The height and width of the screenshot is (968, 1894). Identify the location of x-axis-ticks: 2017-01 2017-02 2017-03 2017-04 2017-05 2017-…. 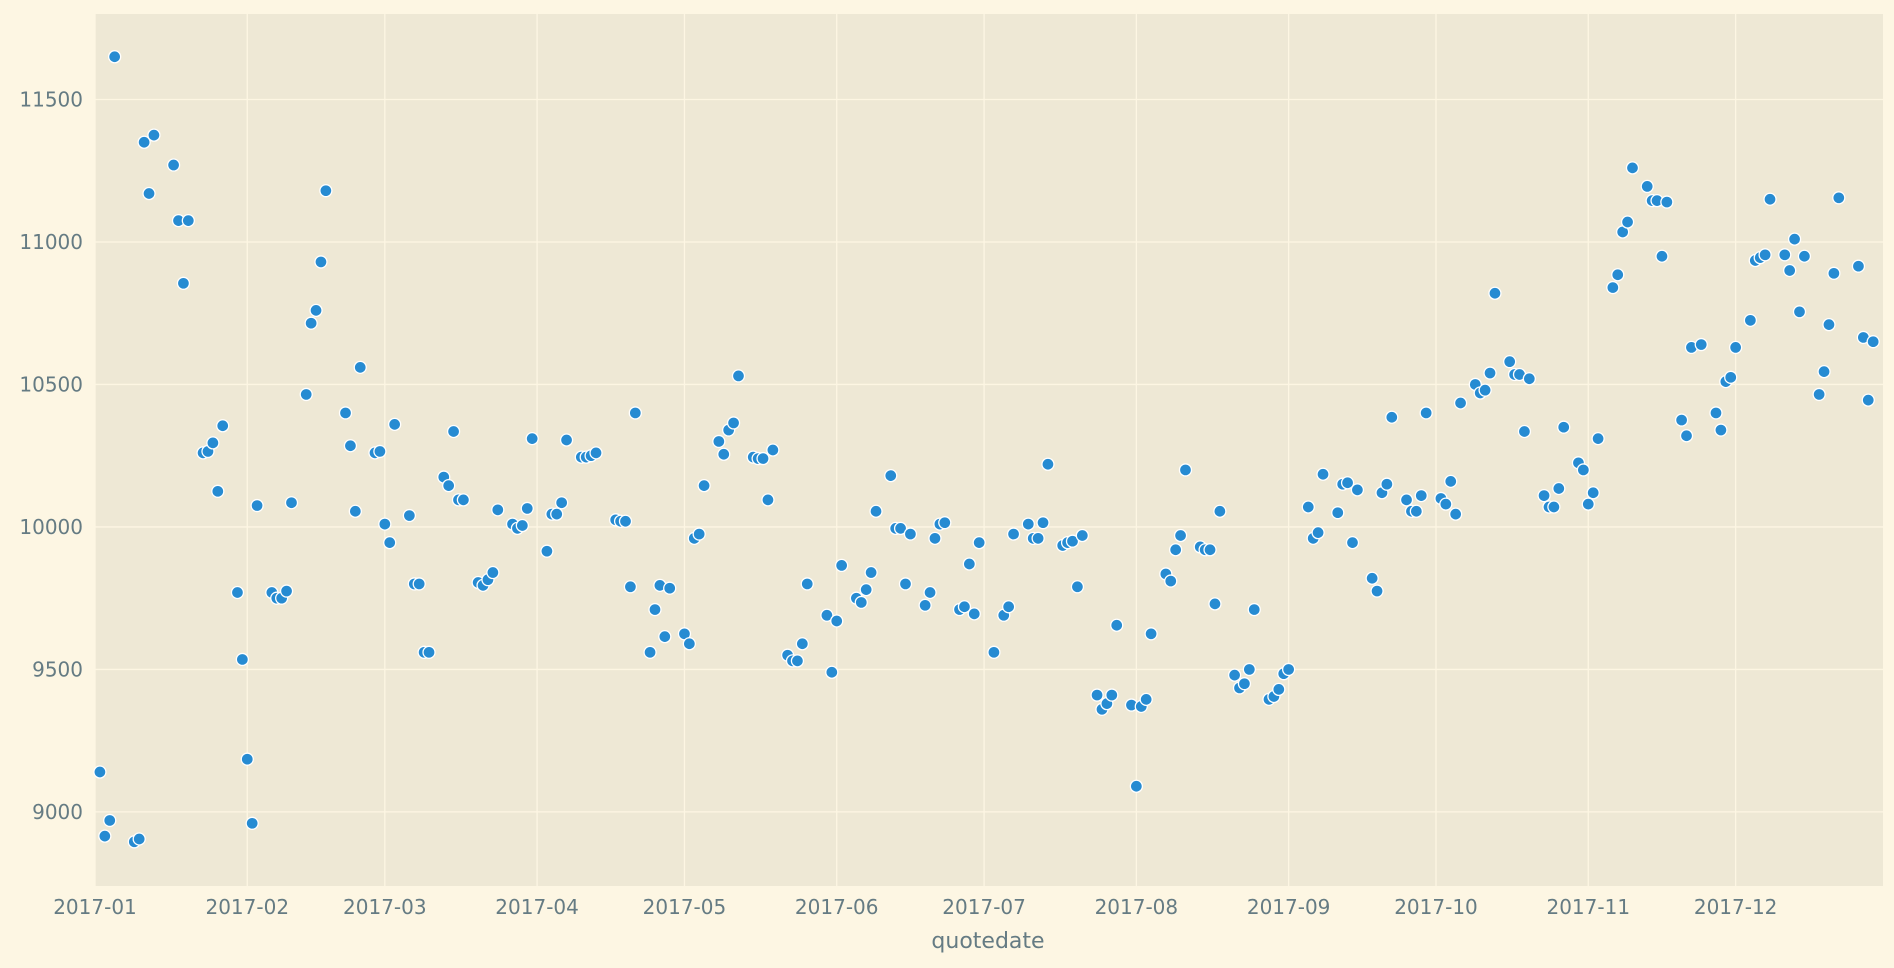
(915, 907).